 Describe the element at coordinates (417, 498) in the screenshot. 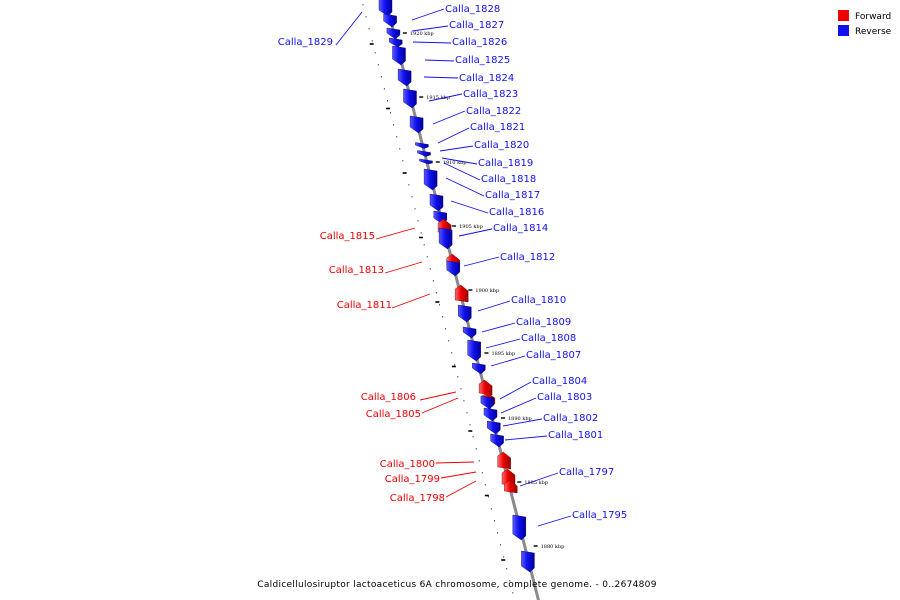

I see `gene-label-calla-1798: Calla_1798` at that location.